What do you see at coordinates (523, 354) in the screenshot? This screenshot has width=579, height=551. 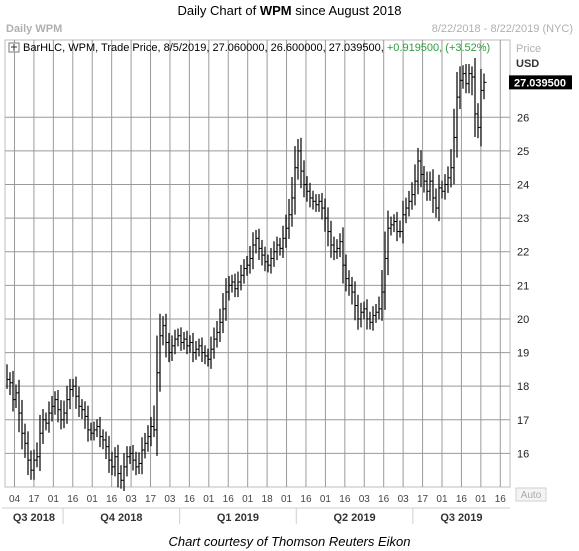 I see `y-tick-label: 19` at bounding box center [523, 354].